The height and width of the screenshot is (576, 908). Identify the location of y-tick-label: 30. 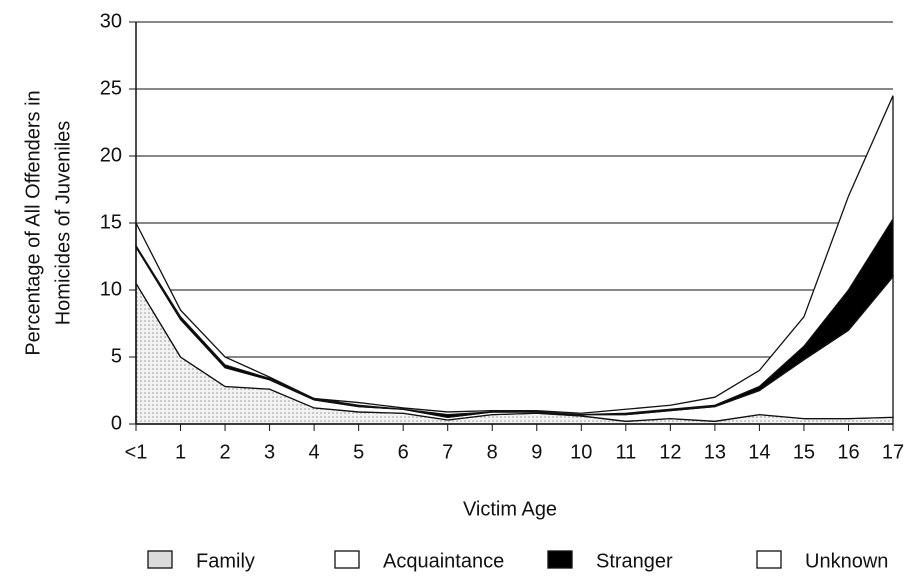
(111, 21).